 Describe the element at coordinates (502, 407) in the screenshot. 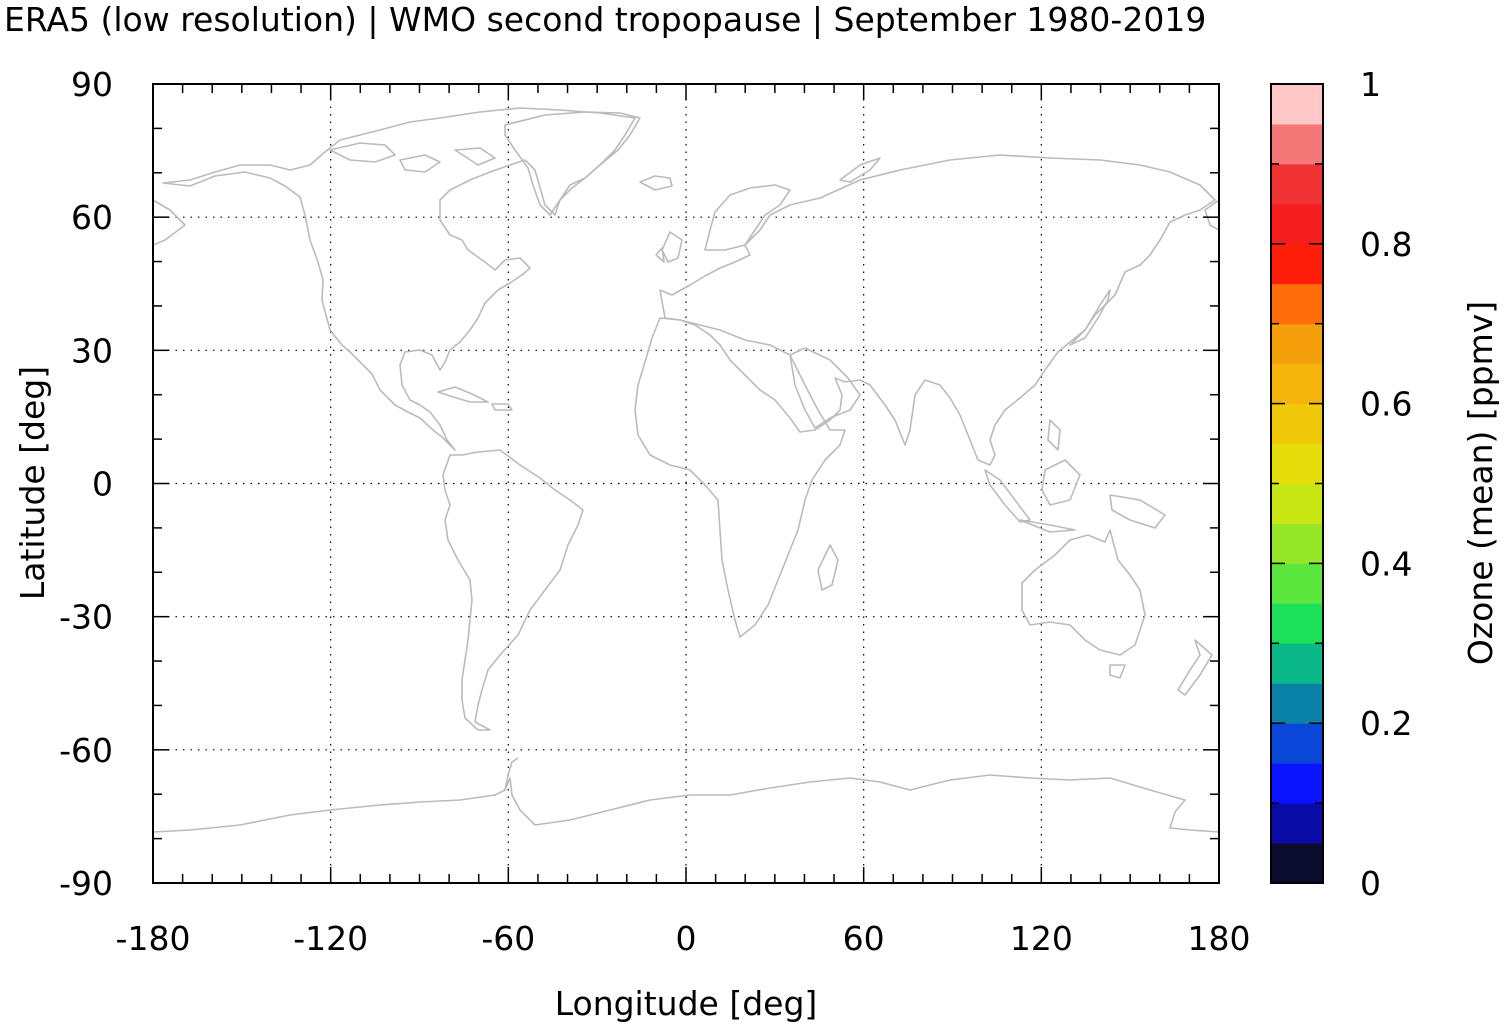

I see `coastline-hispaniola` at that location.